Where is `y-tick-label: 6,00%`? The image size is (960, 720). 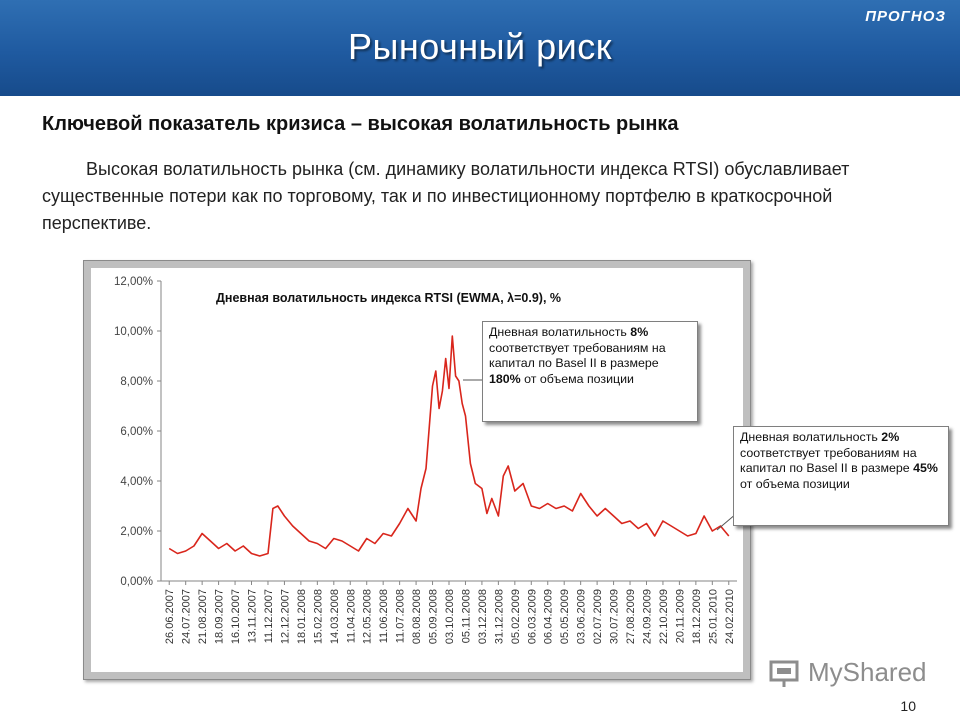 y-tick-label: 6,00% is located at coordinates (136, 432).